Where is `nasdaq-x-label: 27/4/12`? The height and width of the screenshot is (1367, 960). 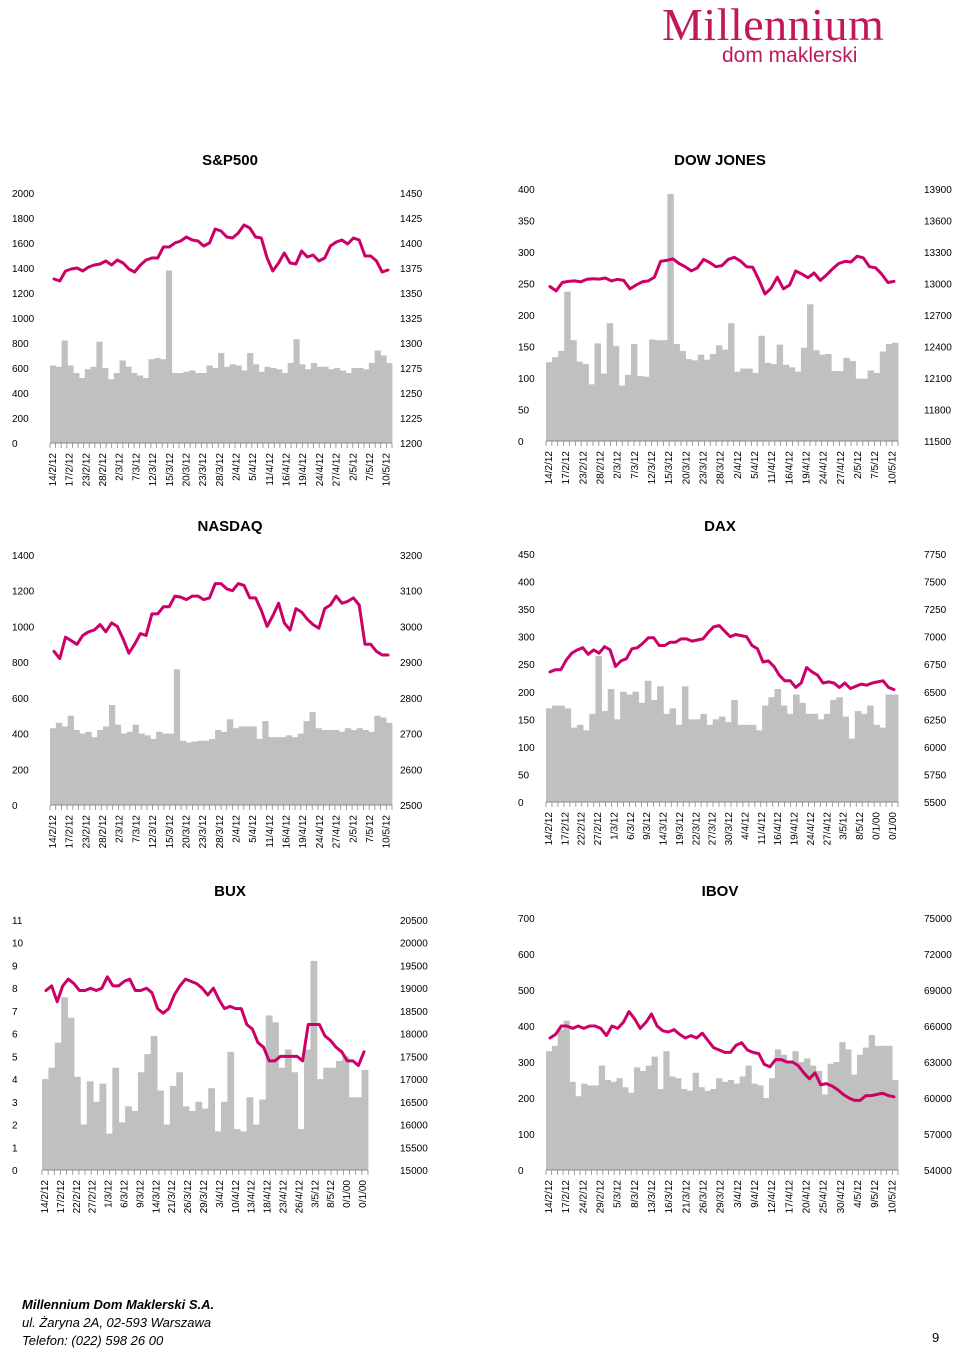 nasdaq-x-label: 27/4/12 is located at coordinates (337, 832).